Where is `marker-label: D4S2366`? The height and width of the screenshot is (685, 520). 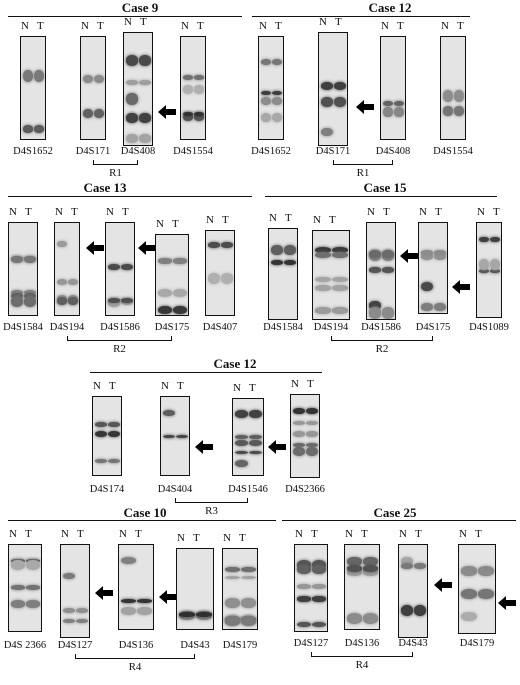 marker-label: D4S2366 is located at coordinates (305, 489).